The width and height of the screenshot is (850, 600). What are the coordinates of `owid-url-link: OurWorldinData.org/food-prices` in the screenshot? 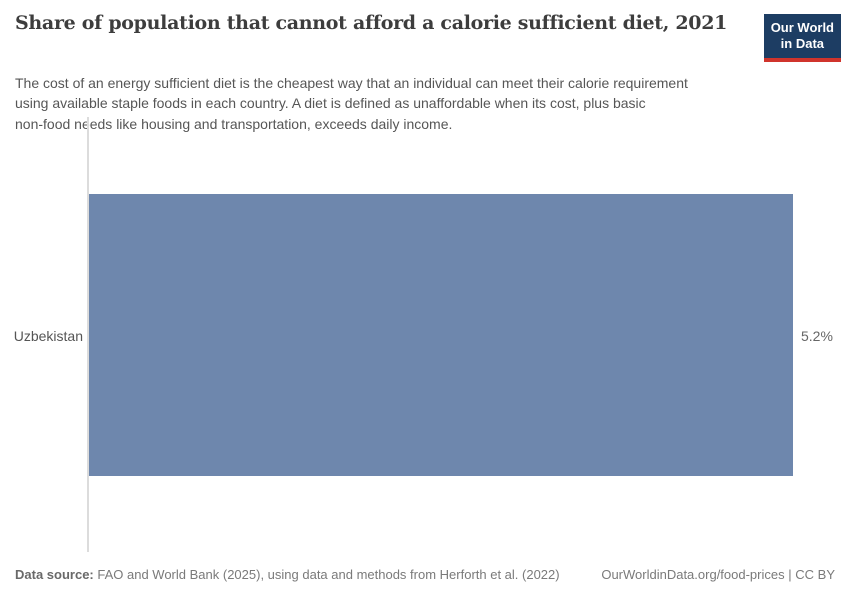 It's located at (693, 574).